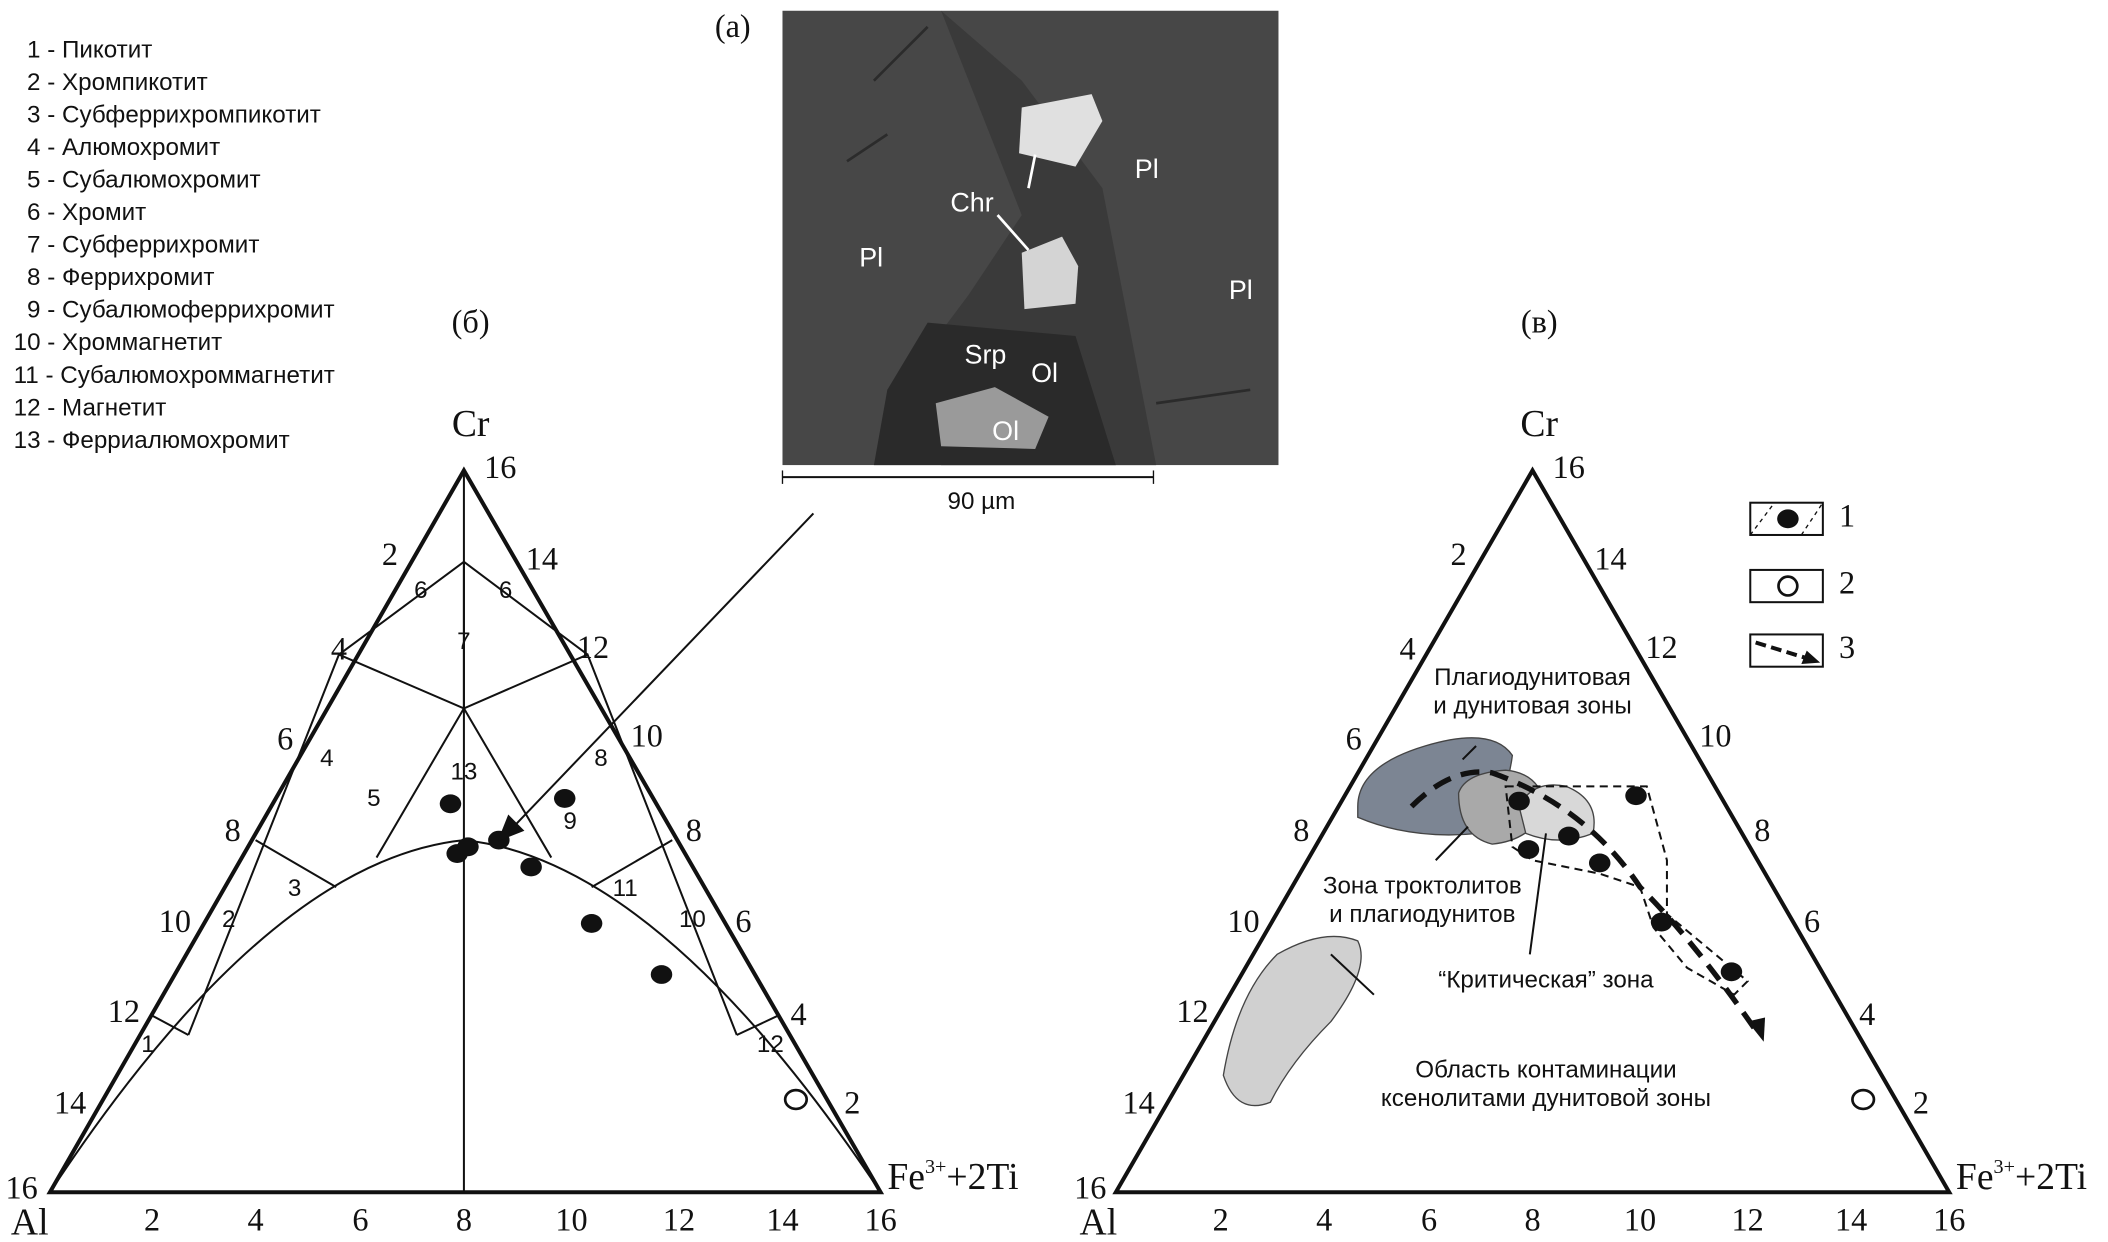 The width and height of the screenshot is (2108, 1242). I want to click on label: 7, so click(463, 641).